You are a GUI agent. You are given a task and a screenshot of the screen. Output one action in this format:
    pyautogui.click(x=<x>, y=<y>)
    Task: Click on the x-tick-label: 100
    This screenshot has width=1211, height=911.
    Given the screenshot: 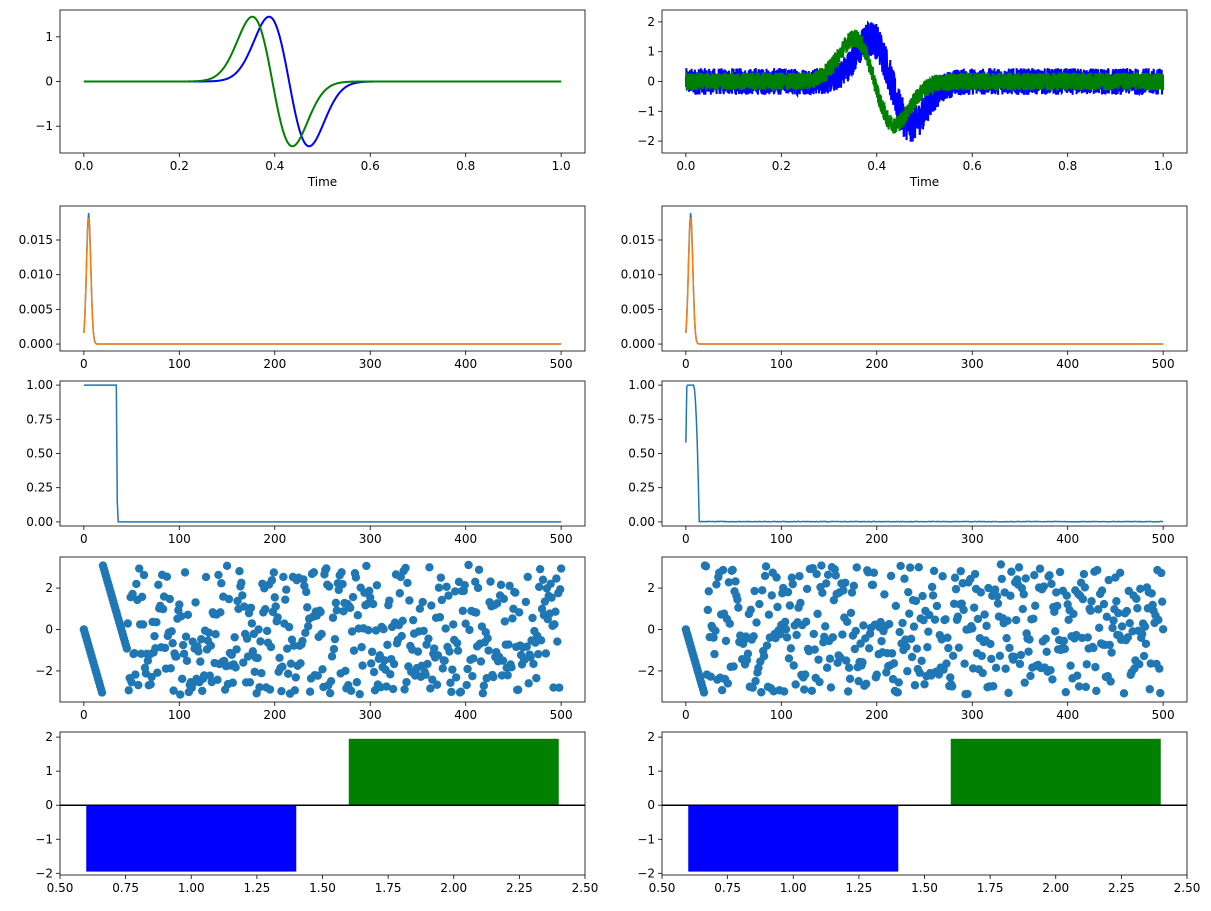 What is the action you would take?
    pyautogui.click(x=179, y=364)
    